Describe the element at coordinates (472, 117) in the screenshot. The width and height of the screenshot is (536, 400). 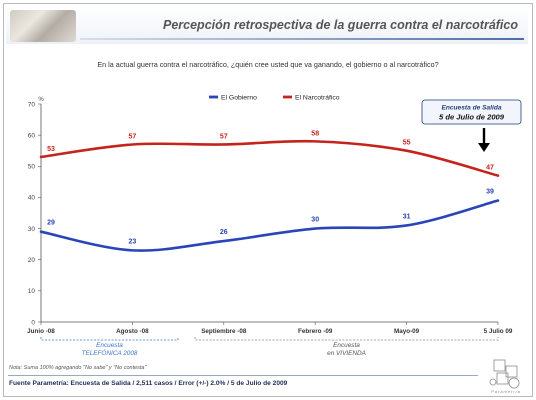
I see `callout-line-2: 5 de Julio de 2009` at that location.